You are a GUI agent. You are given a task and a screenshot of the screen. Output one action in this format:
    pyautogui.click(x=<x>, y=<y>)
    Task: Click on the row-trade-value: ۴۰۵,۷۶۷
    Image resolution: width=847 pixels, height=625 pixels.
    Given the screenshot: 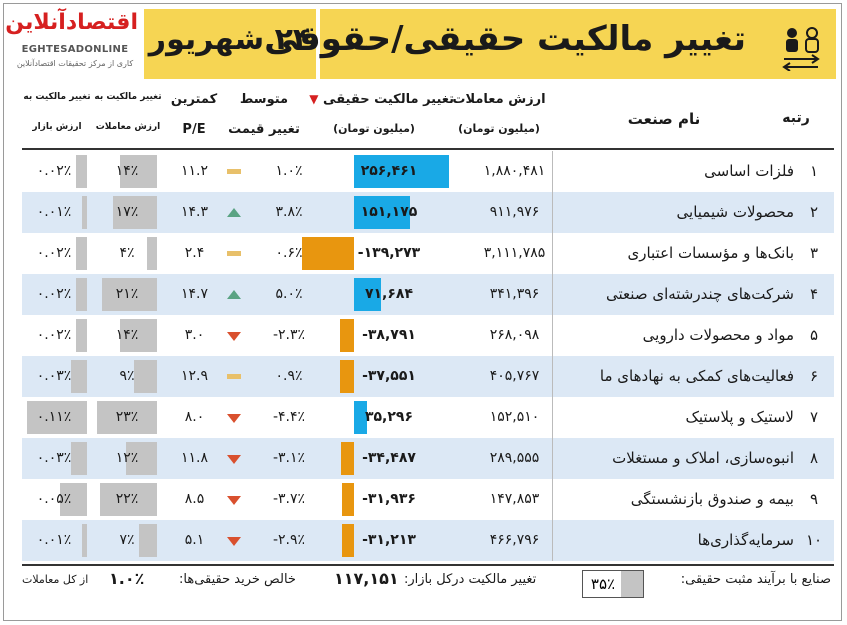 What is the action you would take?
    pyautogui.click(x=514, y=376)
    